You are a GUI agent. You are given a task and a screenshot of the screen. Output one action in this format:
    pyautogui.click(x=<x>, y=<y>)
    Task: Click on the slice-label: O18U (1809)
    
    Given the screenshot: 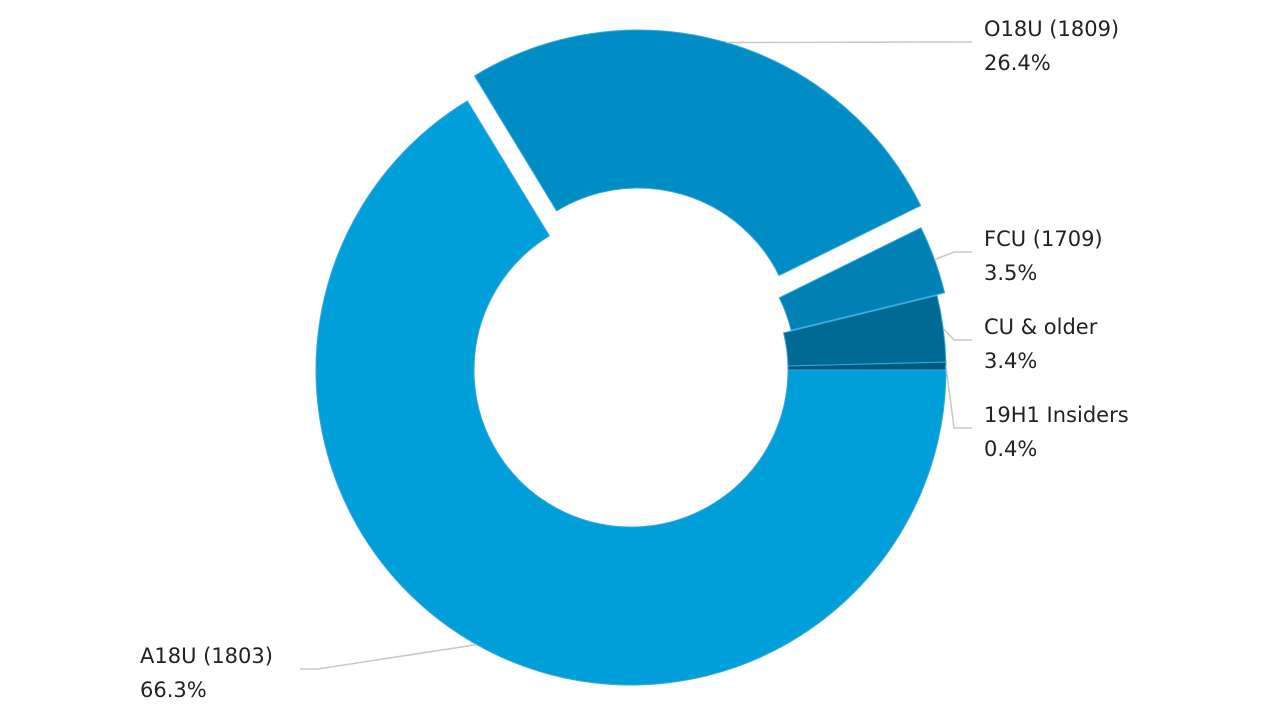 What is the action you would take?
    pyautogui.click(x=1051, y=29)
    